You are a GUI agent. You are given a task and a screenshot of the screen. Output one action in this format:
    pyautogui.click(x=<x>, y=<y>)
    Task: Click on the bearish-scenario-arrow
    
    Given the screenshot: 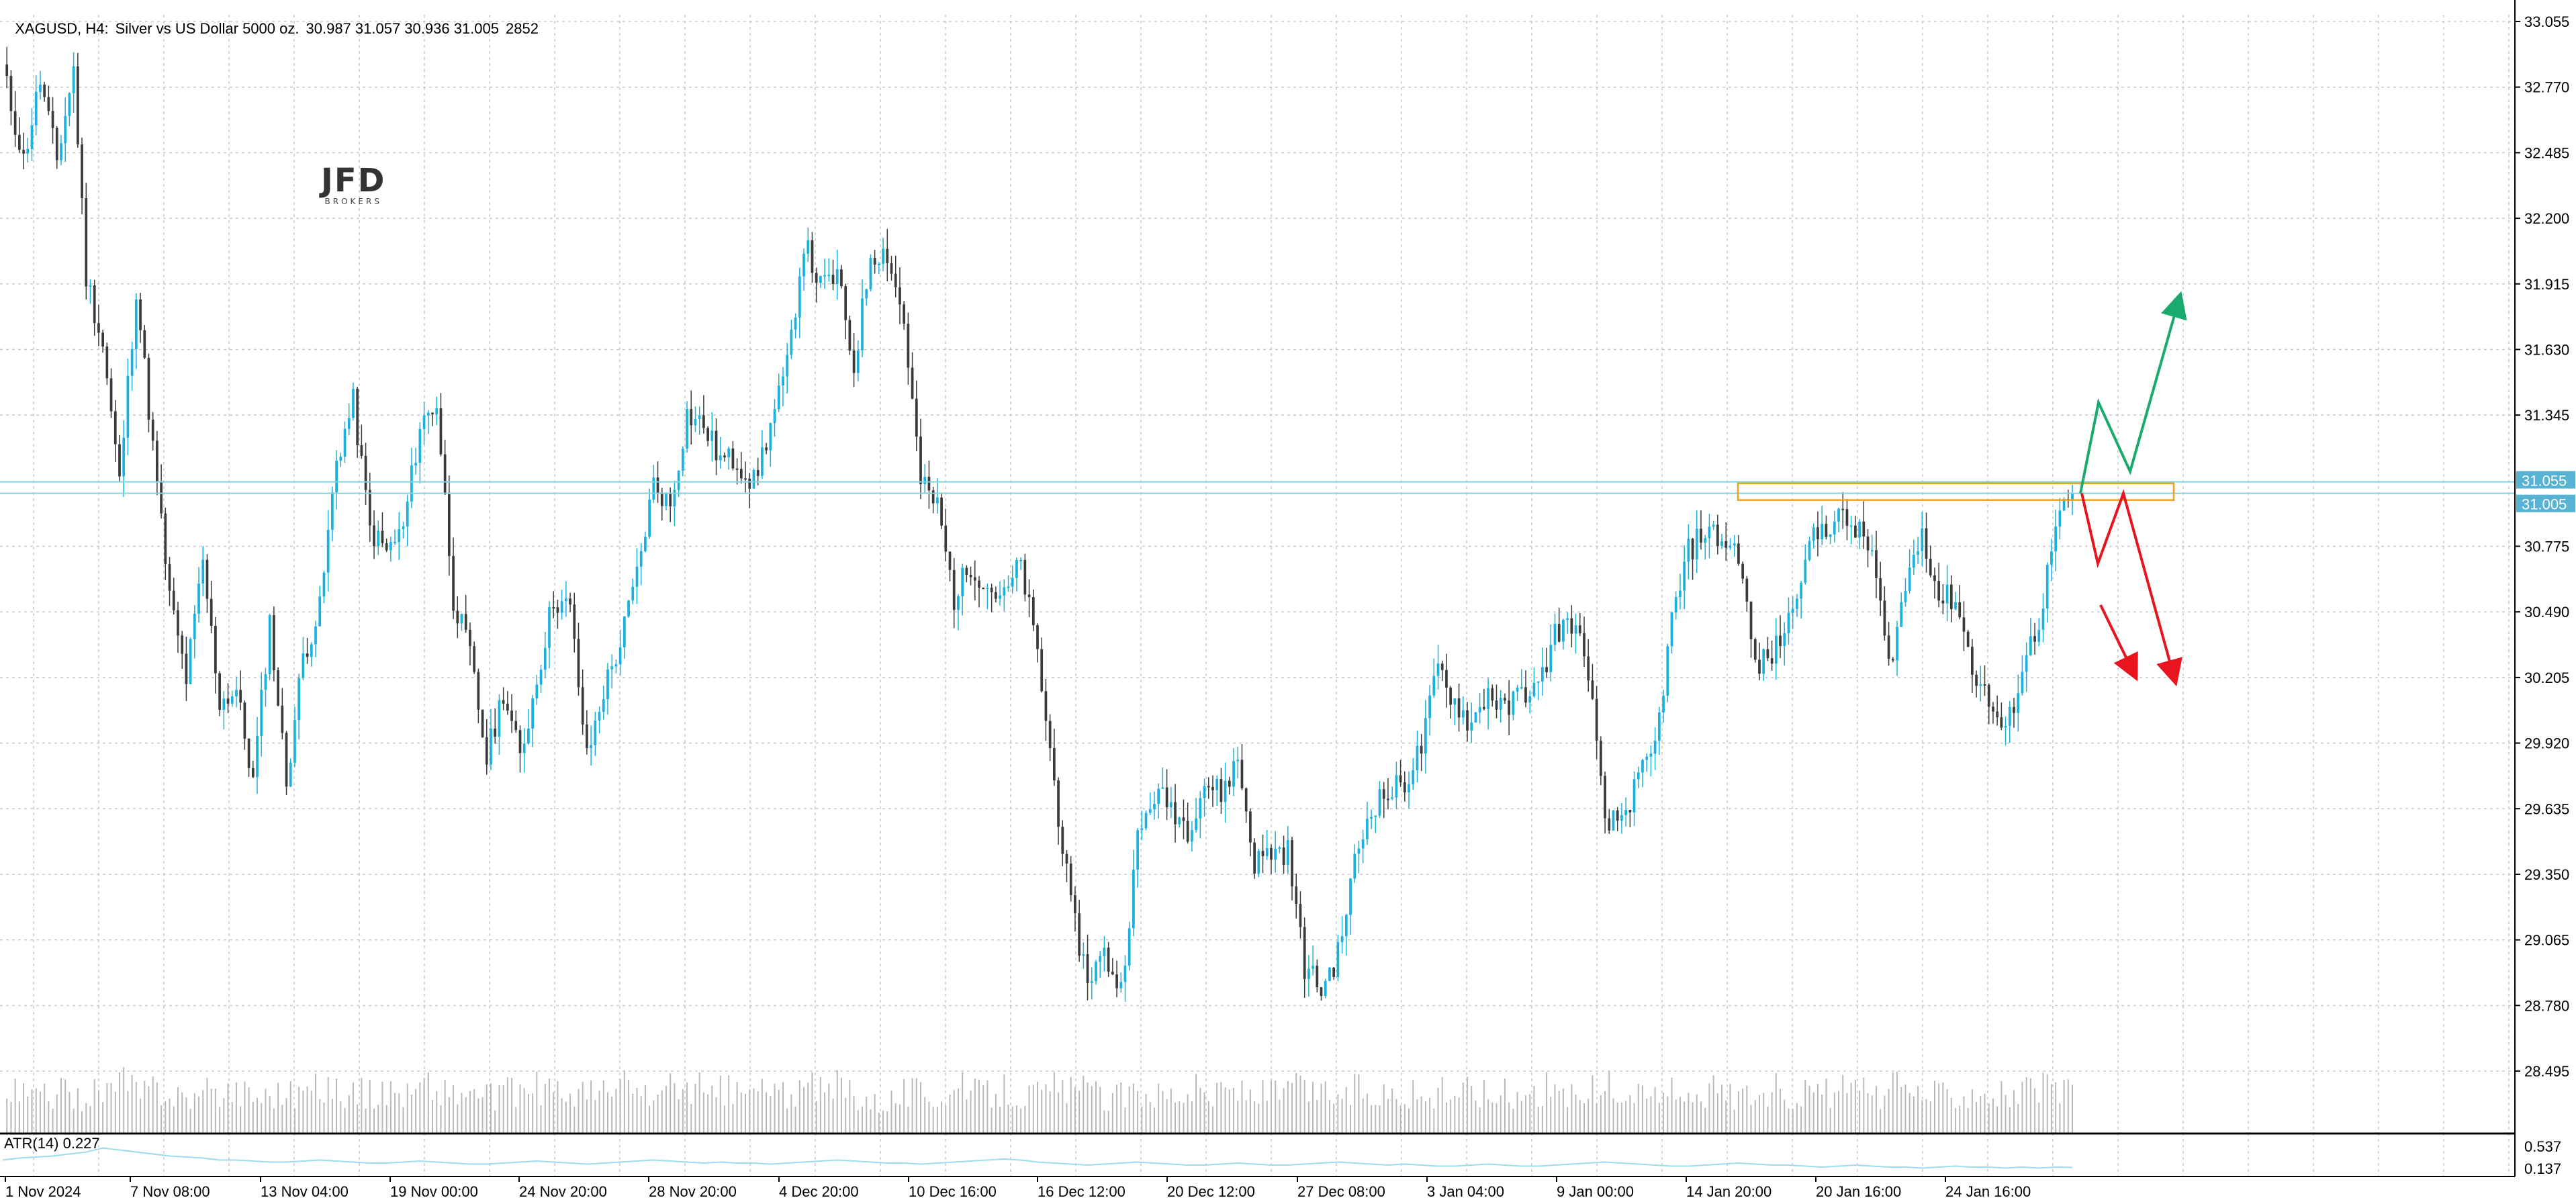 What is the action you would take?
    pyautogui.click(x=2131, y=588)
    